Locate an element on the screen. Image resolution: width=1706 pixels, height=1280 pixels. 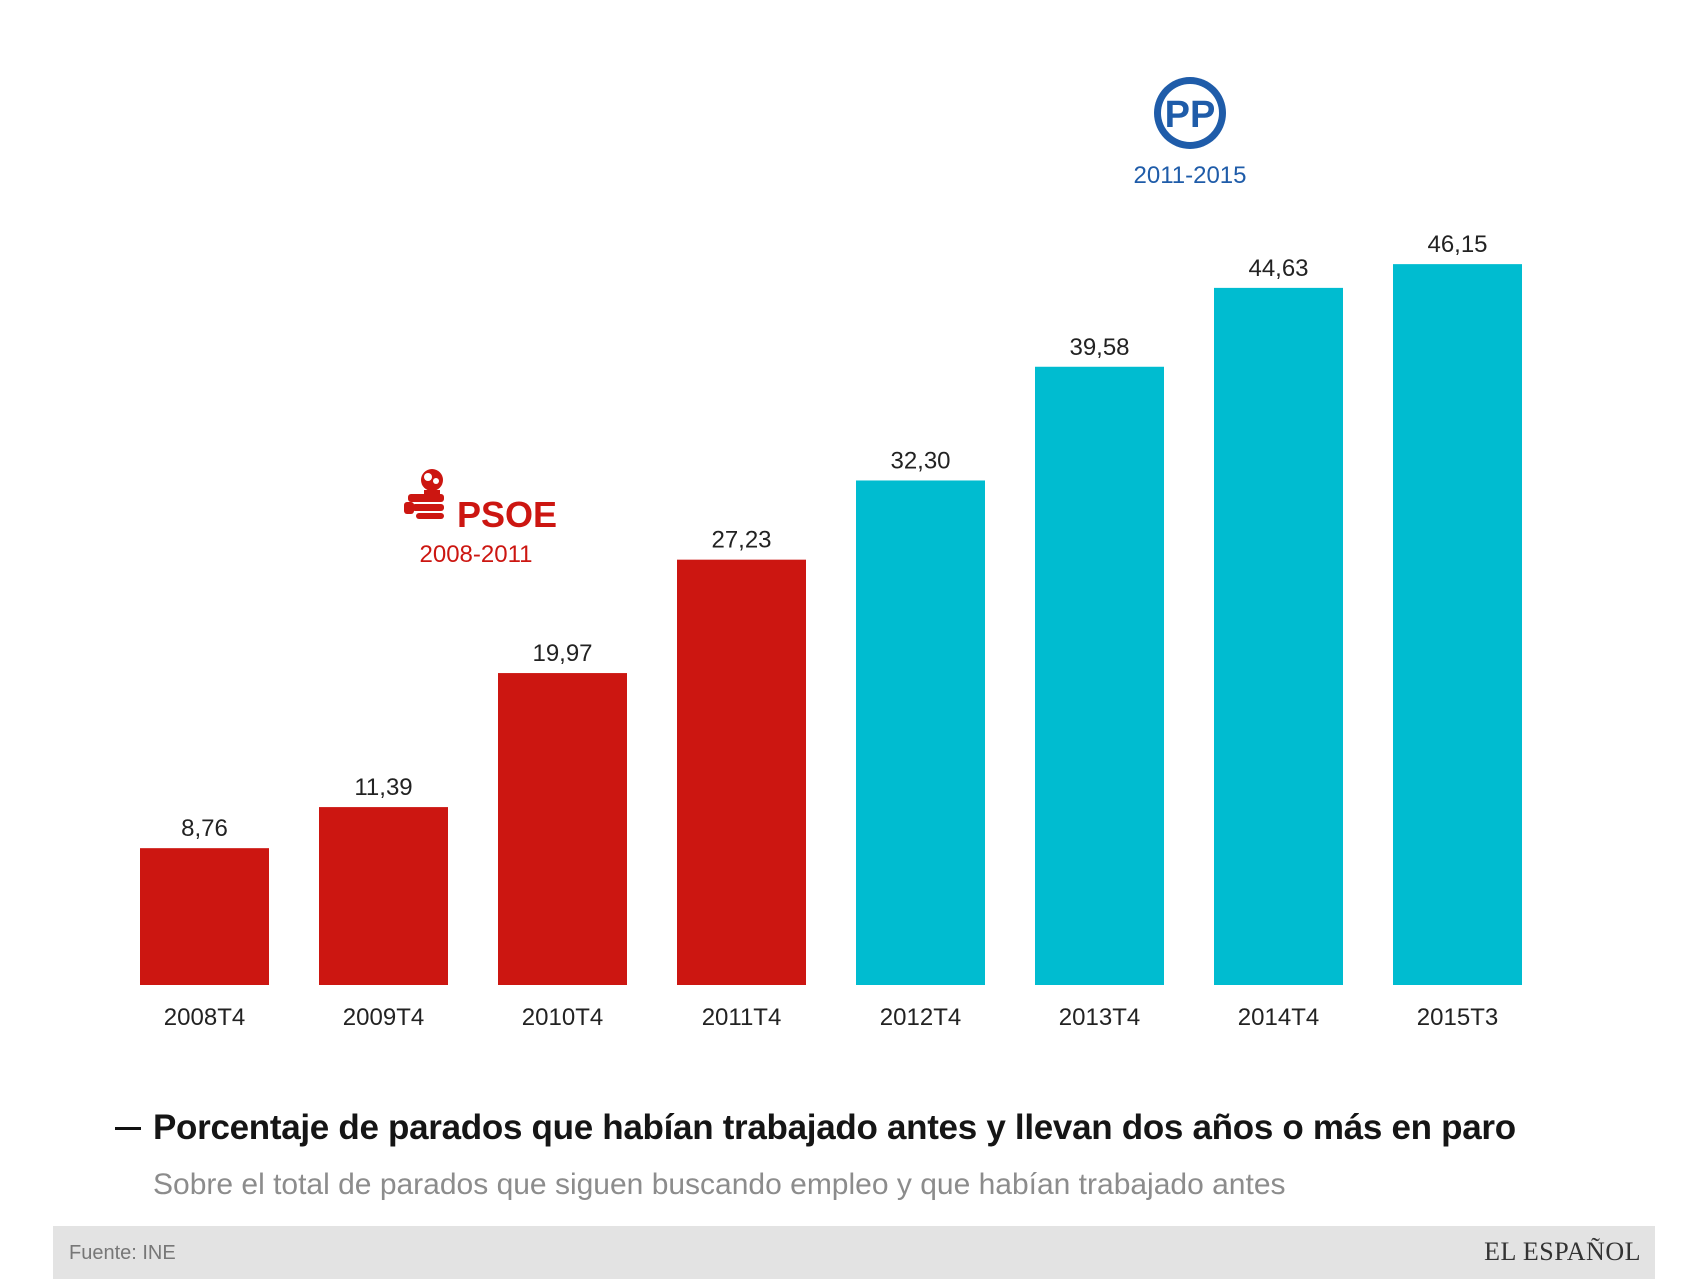
pp-period-label: 2011-2015 is located at coordinates (1190, 175).